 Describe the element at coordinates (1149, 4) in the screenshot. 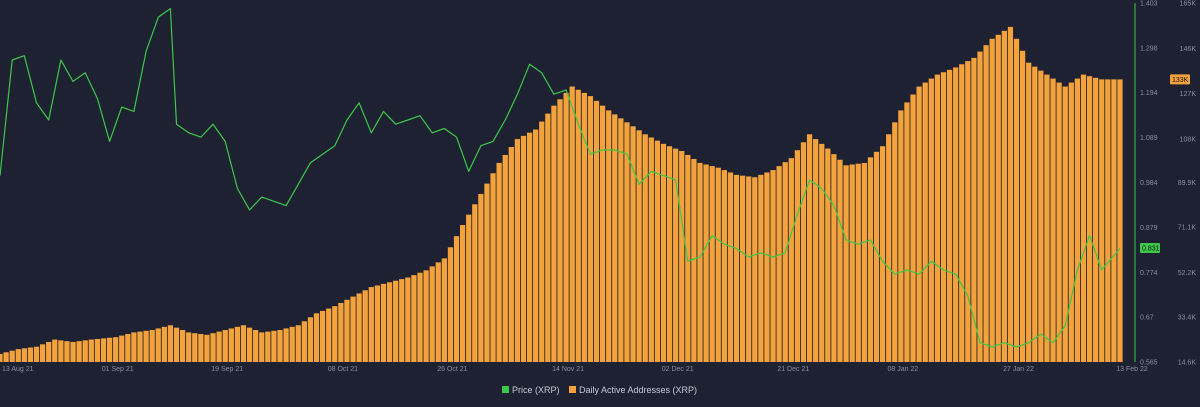

I see `price-tick-label: 1.403` at that location.